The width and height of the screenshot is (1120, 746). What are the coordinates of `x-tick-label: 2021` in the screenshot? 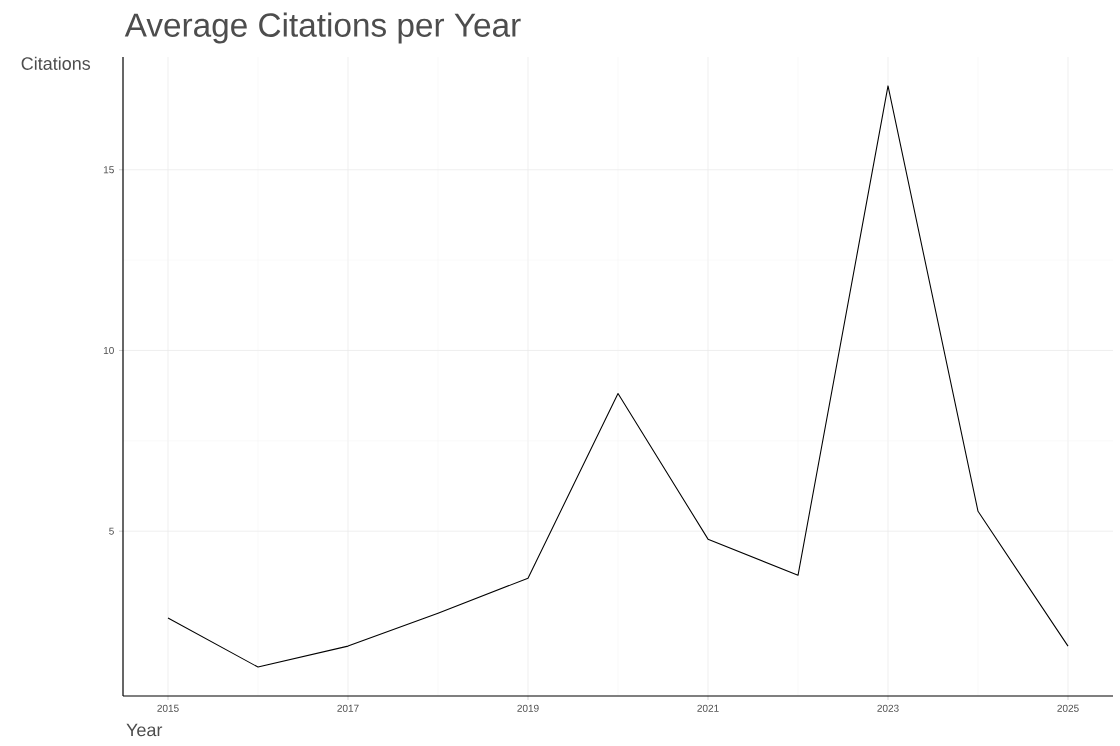 It's located at (708, 708).